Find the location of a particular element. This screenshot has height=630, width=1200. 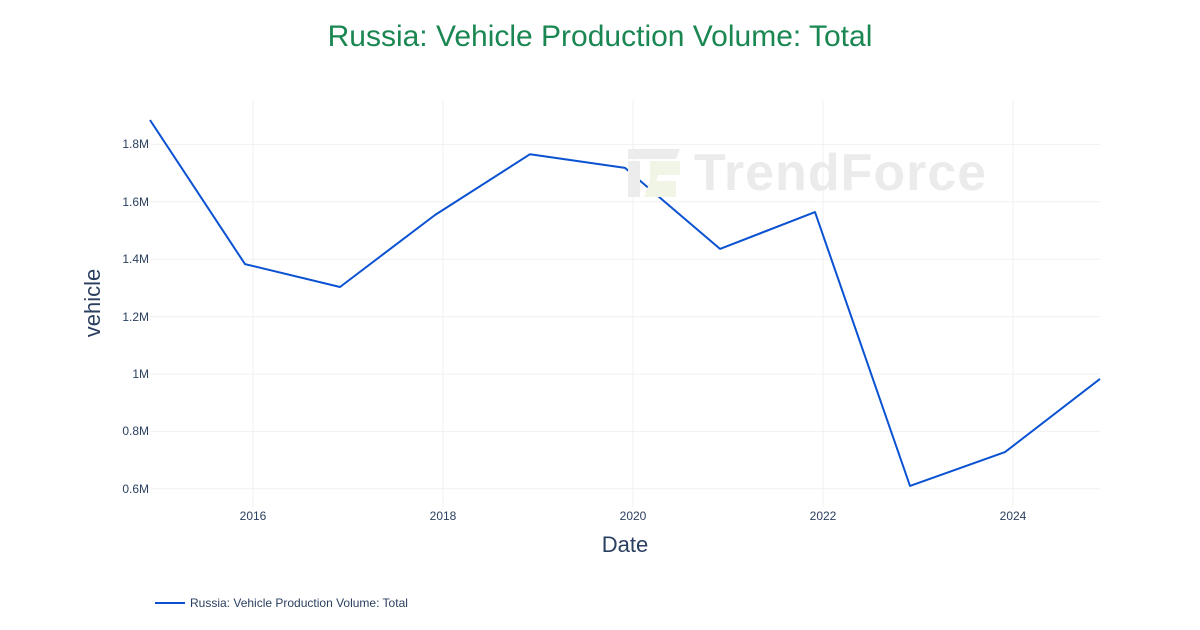

x-tick-label: 2016 is located at coordinates (253, 516).